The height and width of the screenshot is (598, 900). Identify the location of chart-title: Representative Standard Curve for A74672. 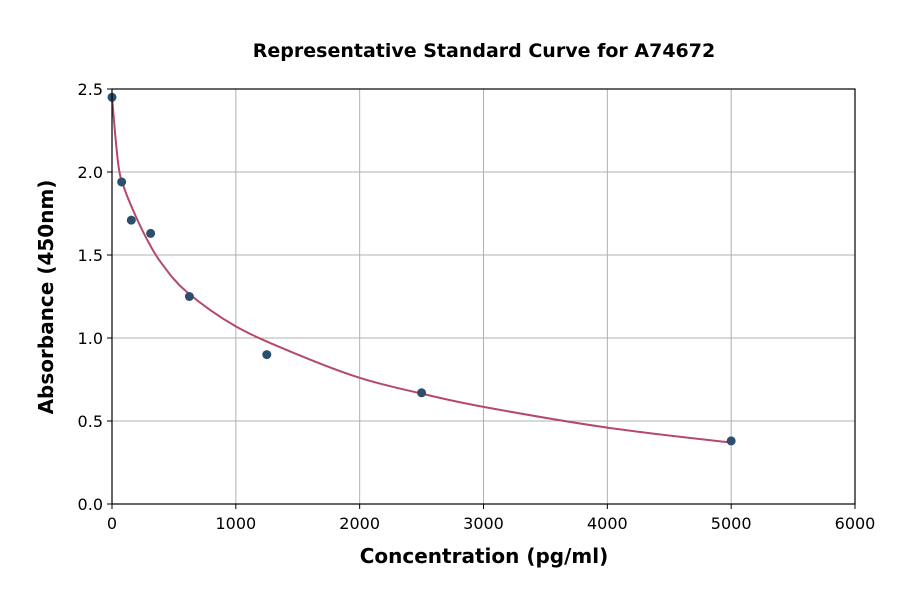
(484, 51).